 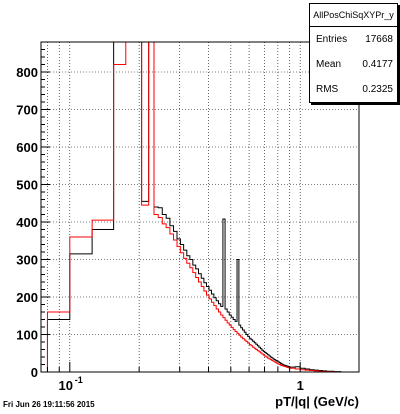 I want to click on stats-row-rms: RMS 0.2325, so click(x=353, y=89).